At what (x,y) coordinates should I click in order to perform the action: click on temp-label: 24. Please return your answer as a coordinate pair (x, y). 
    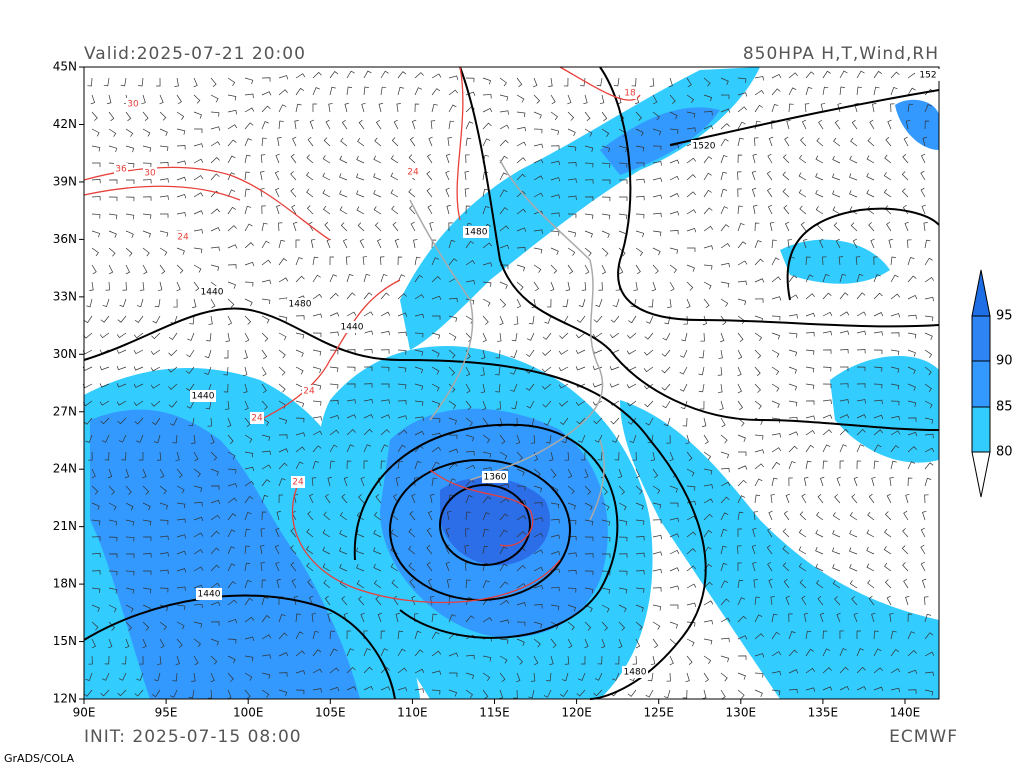
    Looking at the image, I should click on (413, 173).